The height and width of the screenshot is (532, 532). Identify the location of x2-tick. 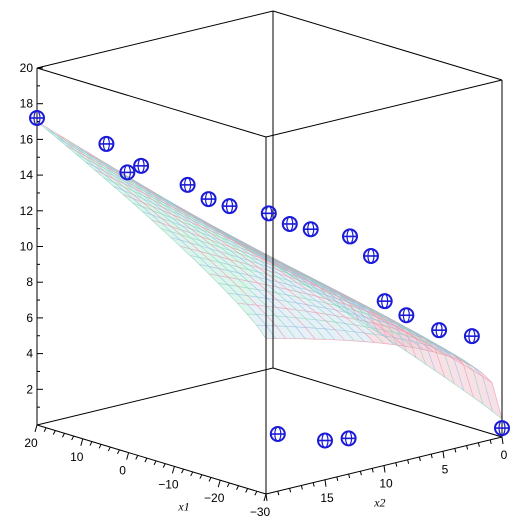
(266, 497).